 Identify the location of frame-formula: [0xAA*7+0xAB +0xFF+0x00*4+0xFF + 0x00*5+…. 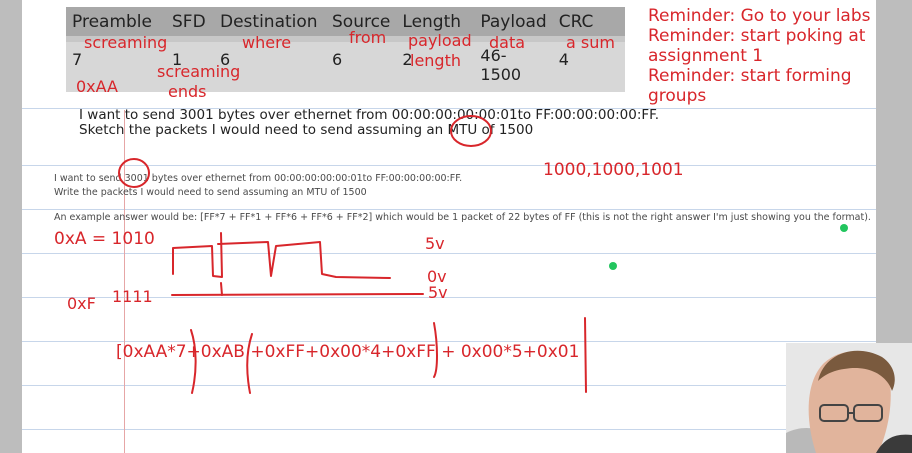
(348, 352).